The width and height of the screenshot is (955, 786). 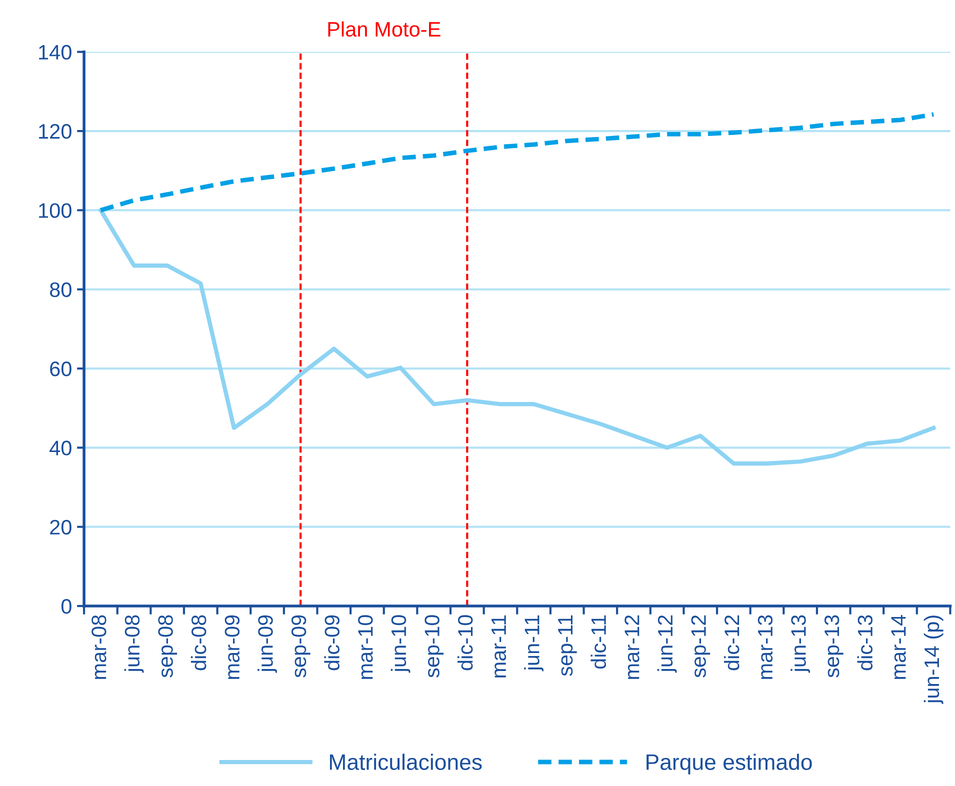 What do you see at coordinates (55, 52) in the screenshot?
I see `y-tick-label: 140` at bounding box center [55, 52].